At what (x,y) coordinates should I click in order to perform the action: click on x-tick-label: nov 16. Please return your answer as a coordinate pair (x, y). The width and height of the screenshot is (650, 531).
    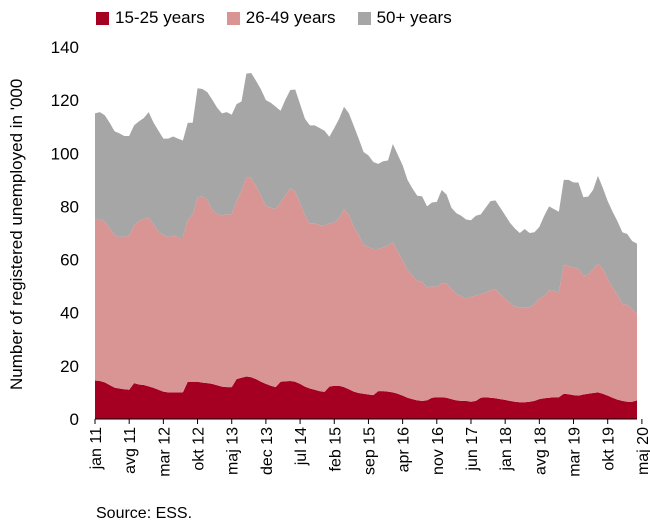
    Looking at the image, I should click on (438, 451).